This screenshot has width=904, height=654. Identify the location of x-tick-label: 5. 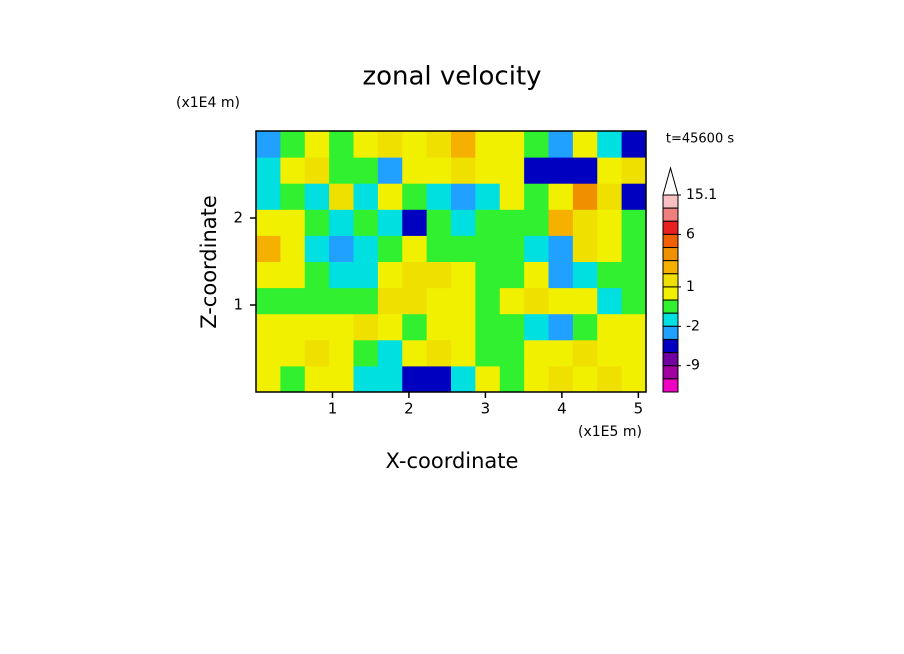
(639, 409).